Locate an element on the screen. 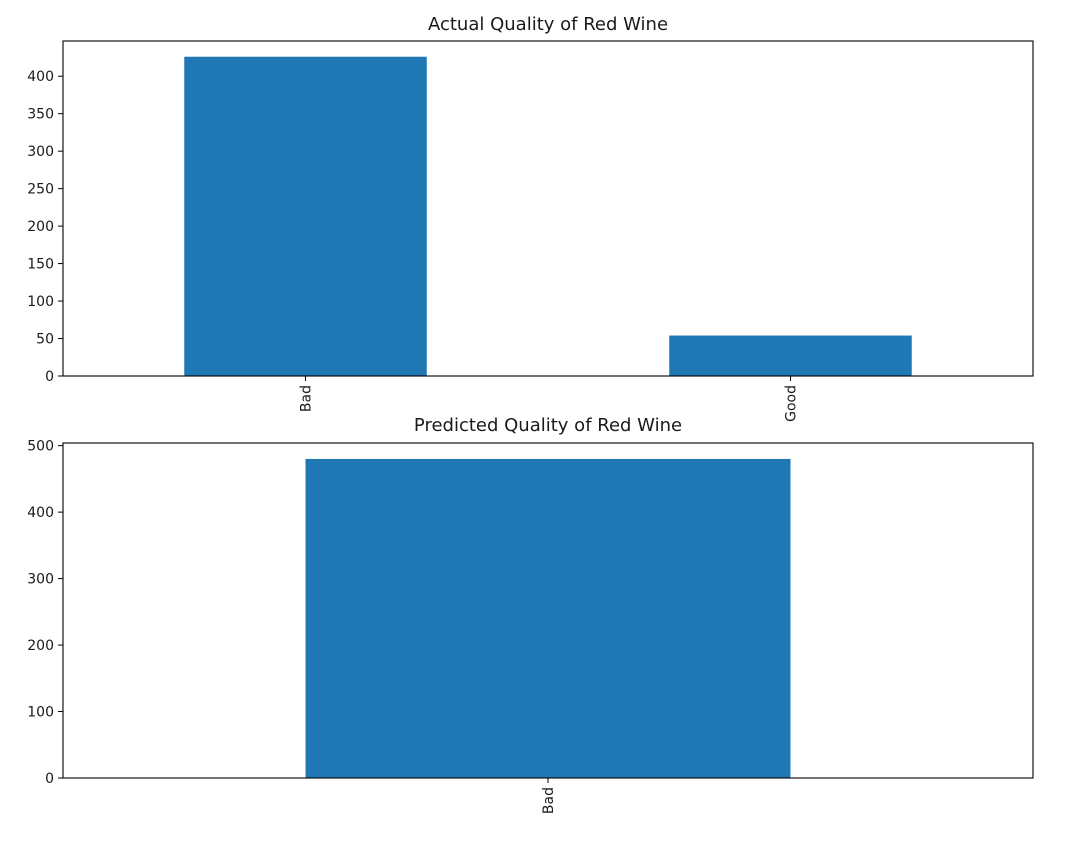  y-axis: 0 50 100 150 200 250 300 350 400 is located at coordinates (45, 227).